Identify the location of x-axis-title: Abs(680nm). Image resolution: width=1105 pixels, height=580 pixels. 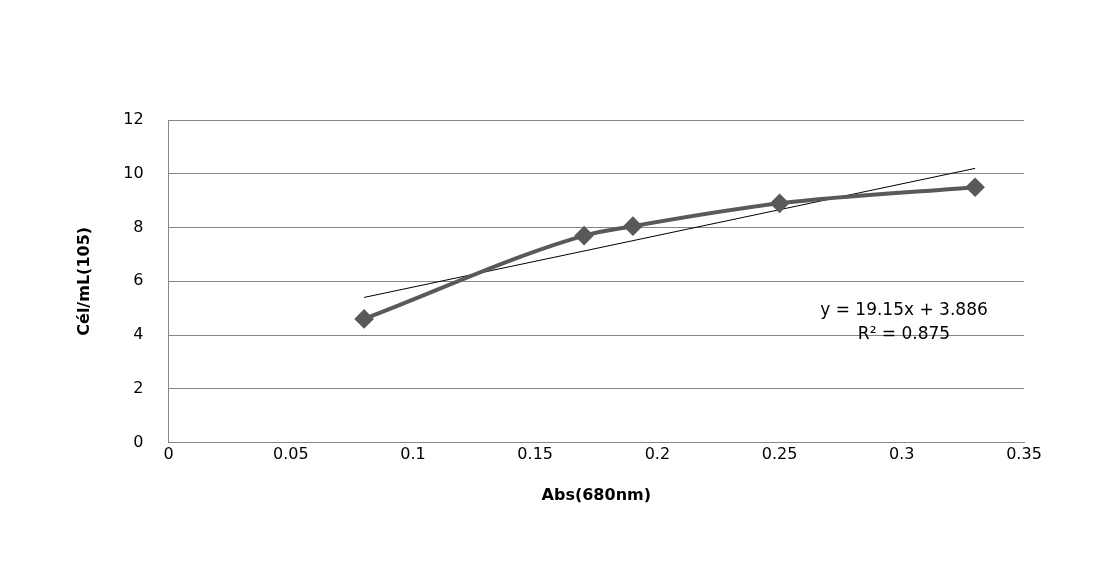
(596, 494).